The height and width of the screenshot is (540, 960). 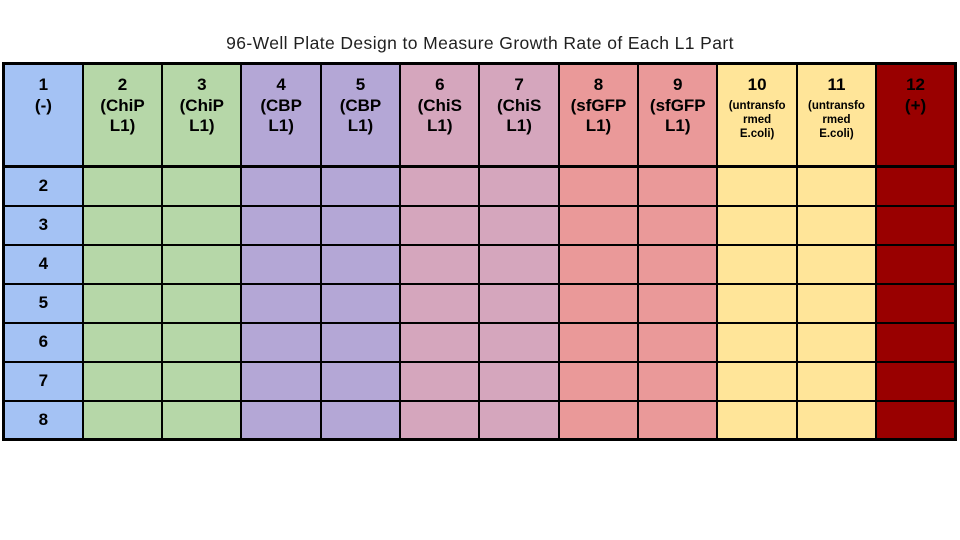 I want to click on column-number: 12, so click(x=916, y=84).